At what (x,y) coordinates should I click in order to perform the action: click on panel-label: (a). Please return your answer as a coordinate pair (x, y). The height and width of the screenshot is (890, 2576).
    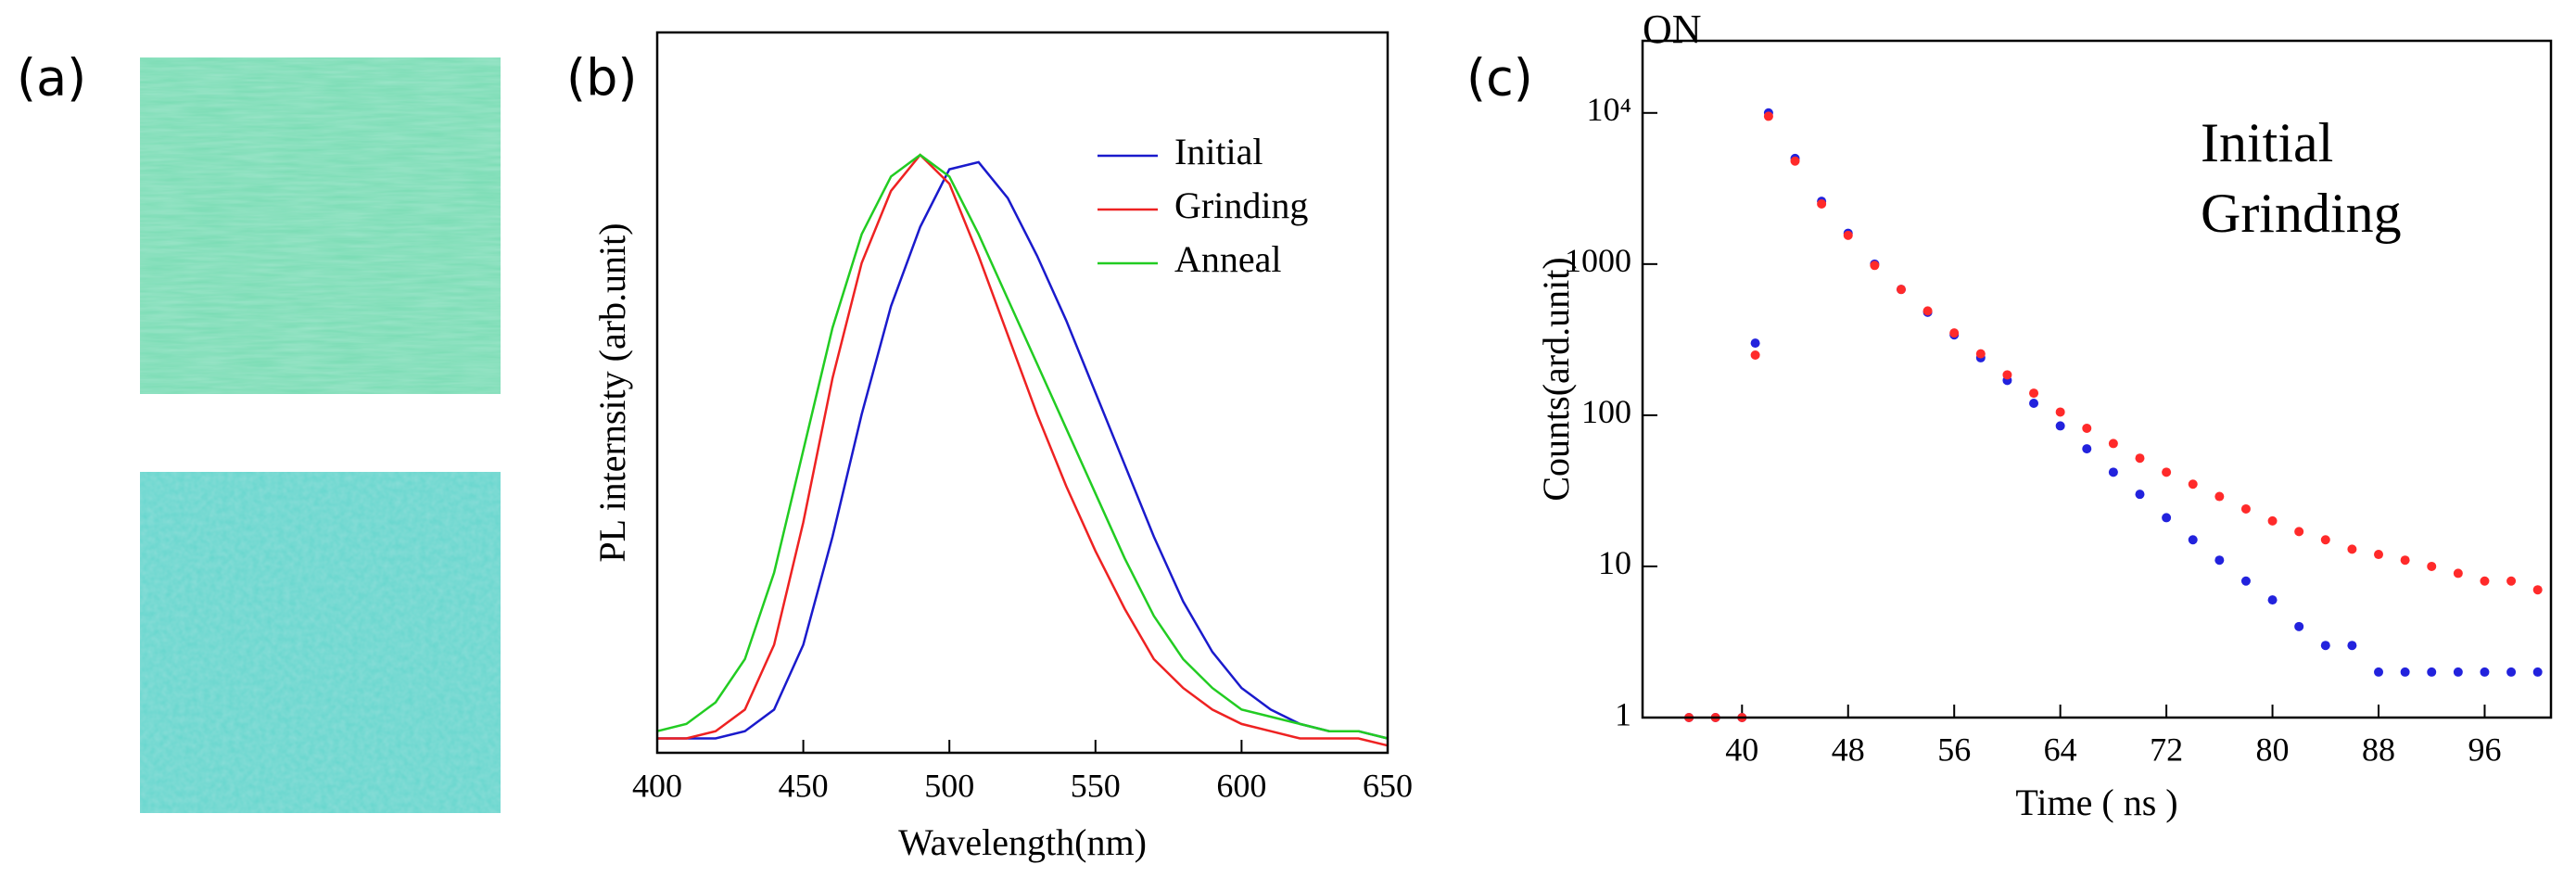
    Looking at the image, I should click on (51, 79).